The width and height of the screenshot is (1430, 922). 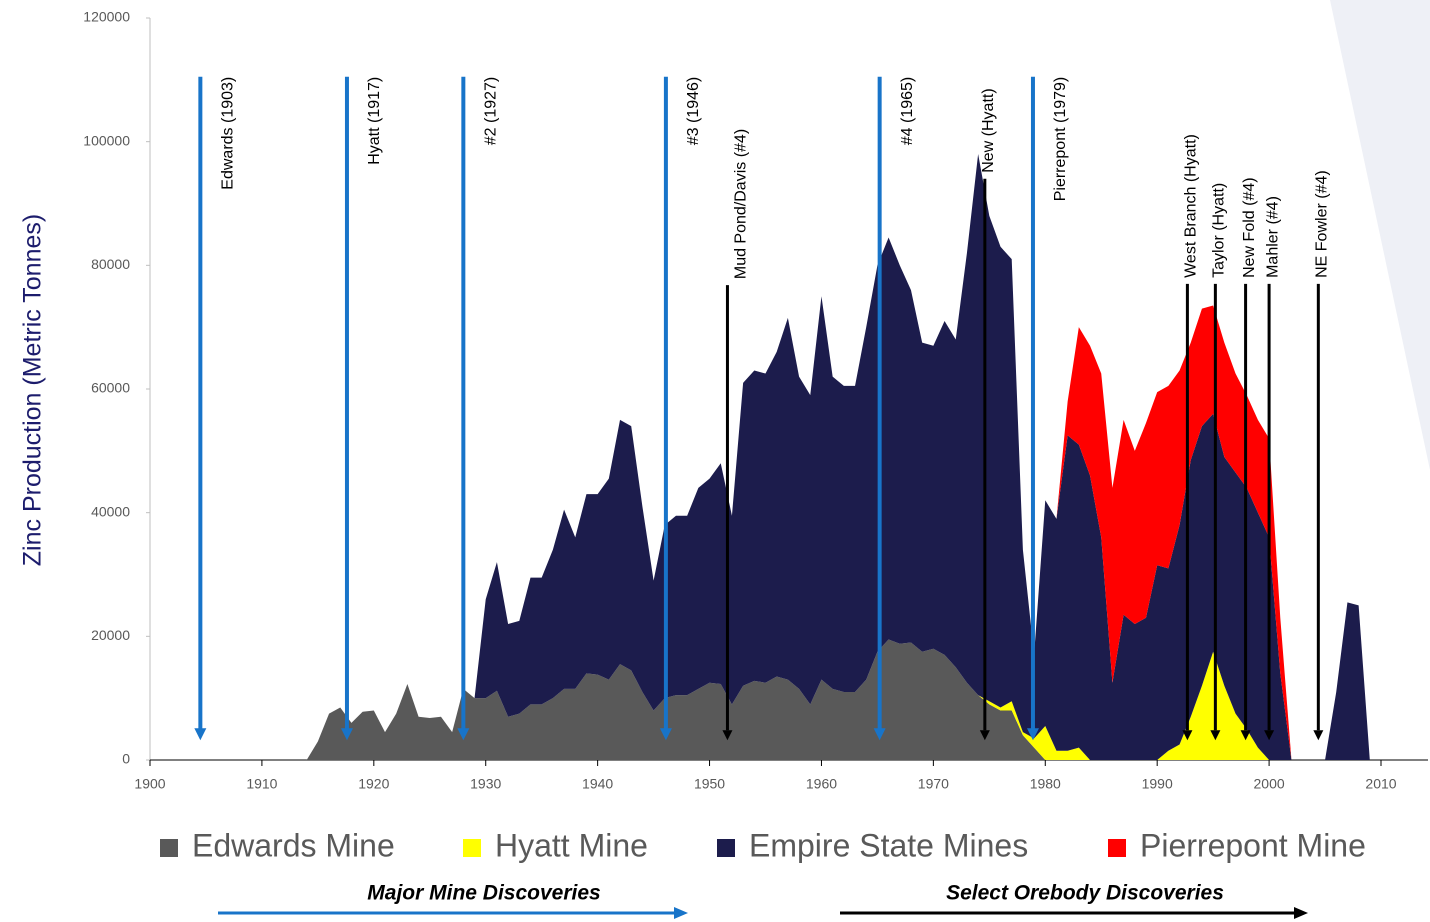 What do you see at coordinates (741, 204) in the screenshot?
I see `annotation-label: Mud Pond/Davis (#4)` at bounding box center [741, 204].